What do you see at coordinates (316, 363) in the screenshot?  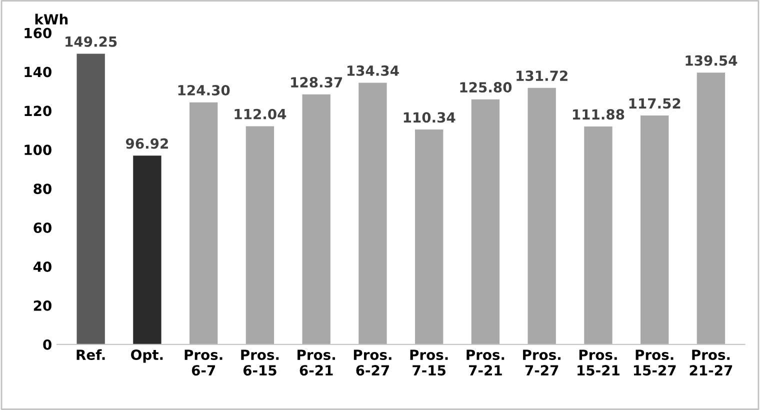 I see `x-tick-label: Pros. 6-21` at bounding box center [316, 363].